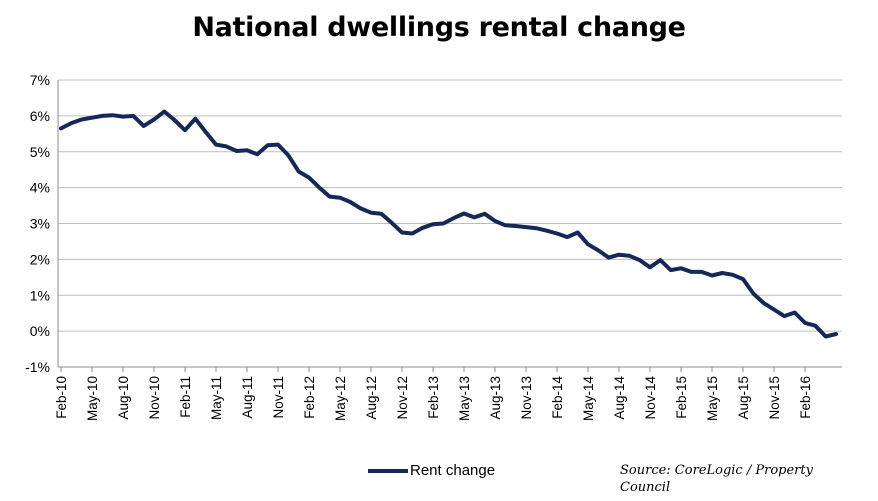 Image resolution: width=878 pixels, height=501 pixels. I want to click on y-tick-label: 2%, so click(40, 259).